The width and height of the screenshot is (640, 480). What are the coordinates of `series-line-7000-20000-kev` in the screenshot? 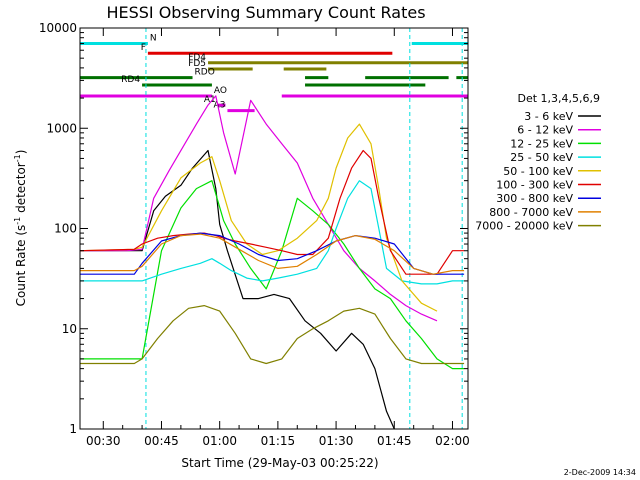 It's located at (272, 335).